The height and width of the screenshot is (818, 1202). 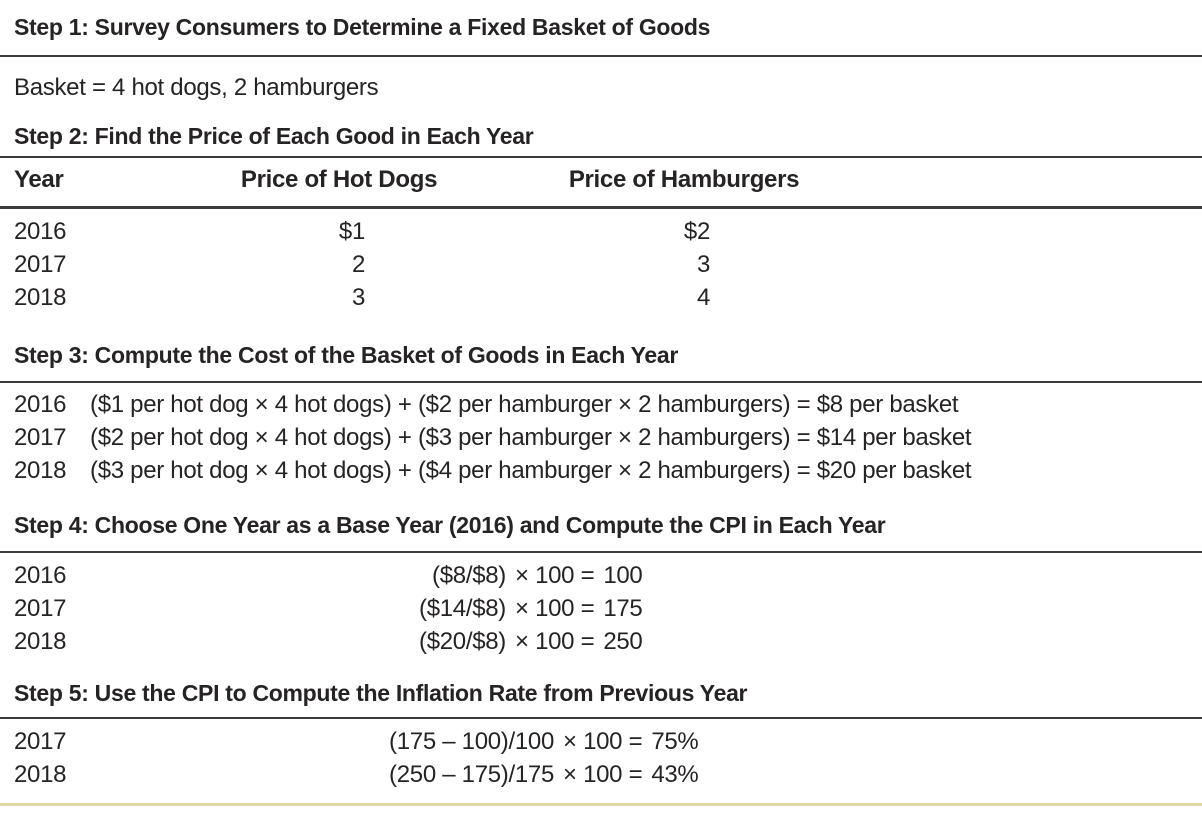 I want to click on cpi-value: 175, so click(x=623, y=608).